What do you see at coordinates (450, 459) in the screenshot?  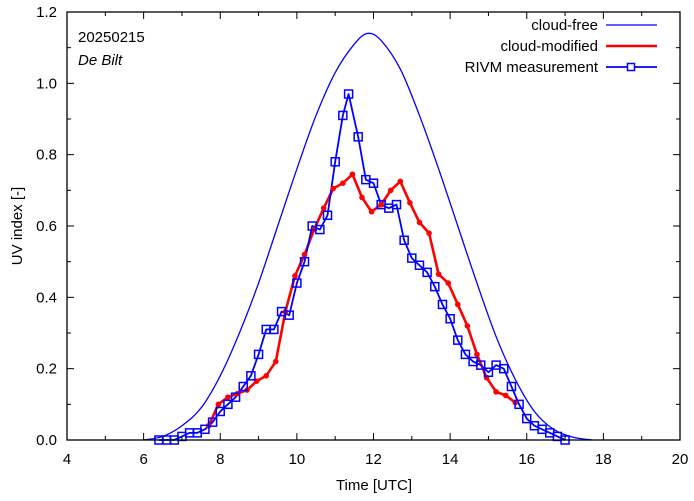 I see `x-tick-label: 14` at bounding box center [450, 459].